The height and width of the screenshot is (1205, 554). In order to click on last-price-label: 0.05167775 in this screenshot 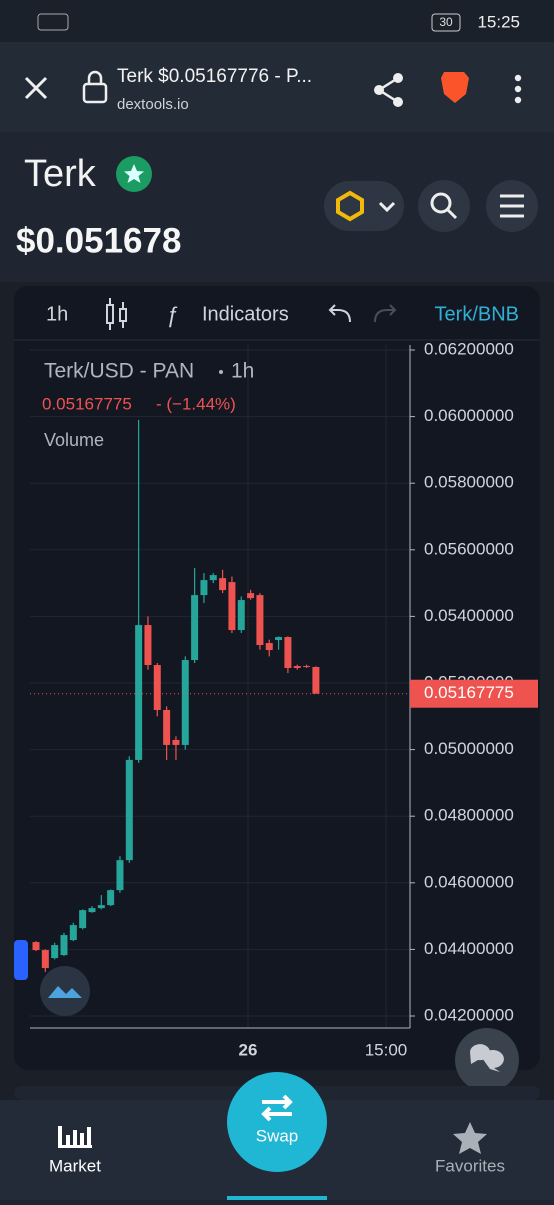, I will do `click(469, 692)`.